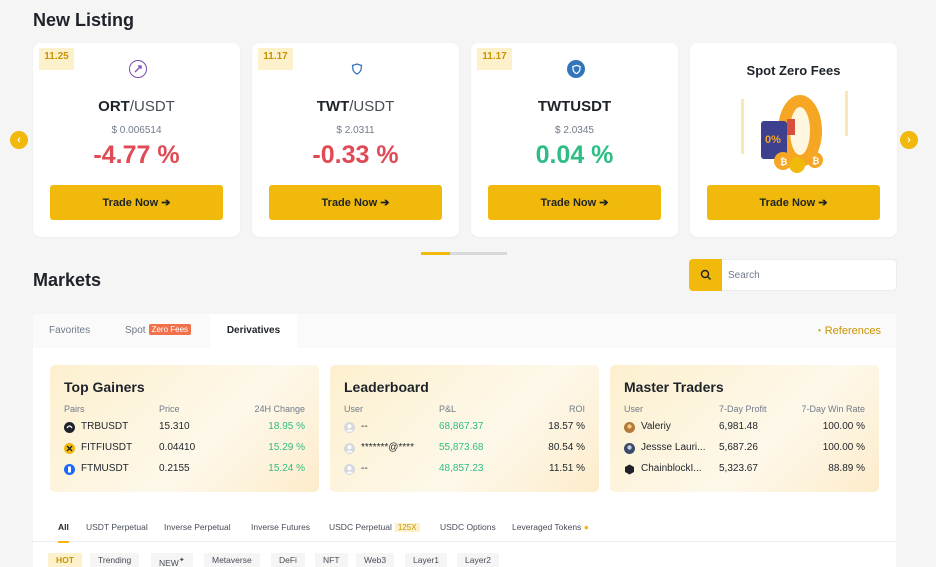  What do you see at coordinates (331, 560) in the screenshot?
I see `chip-nft: NFT` at bounding box center [331, 560].